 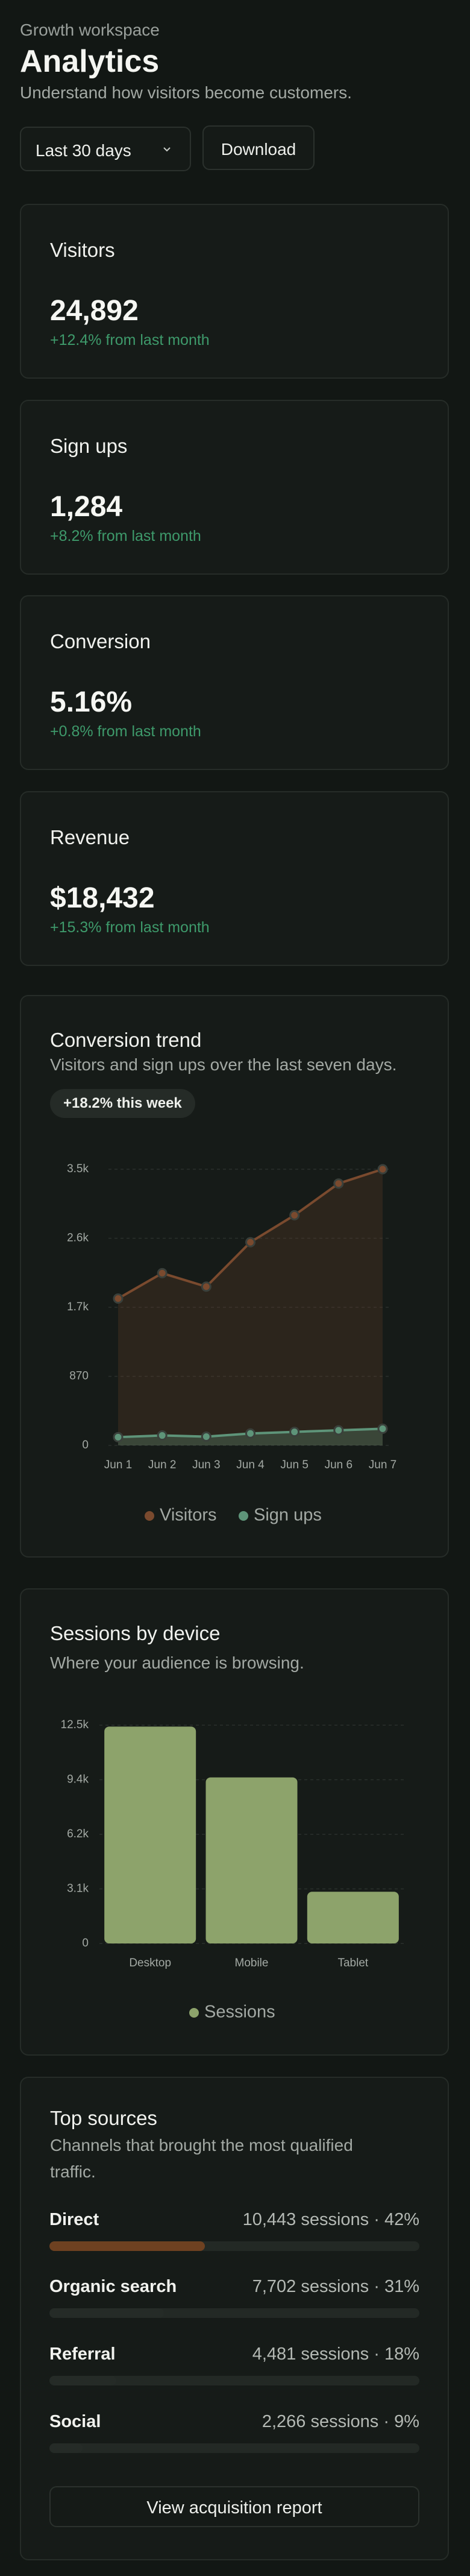 What do you see at coordinates (78, 1238) in the screenshot?
I see `y-tick-label: 2.6k` at bounding box center [78, 1238].